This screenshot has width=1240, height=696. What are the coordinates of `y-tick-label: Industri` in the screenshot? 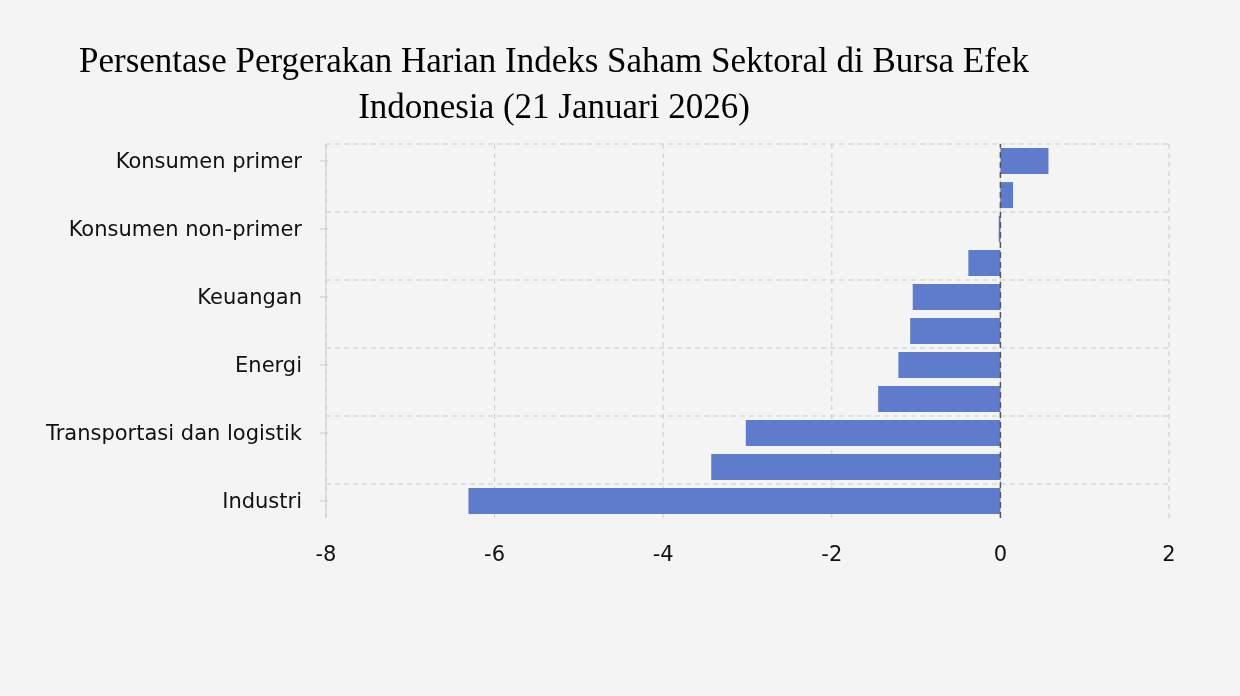 It's located at (262, 501).